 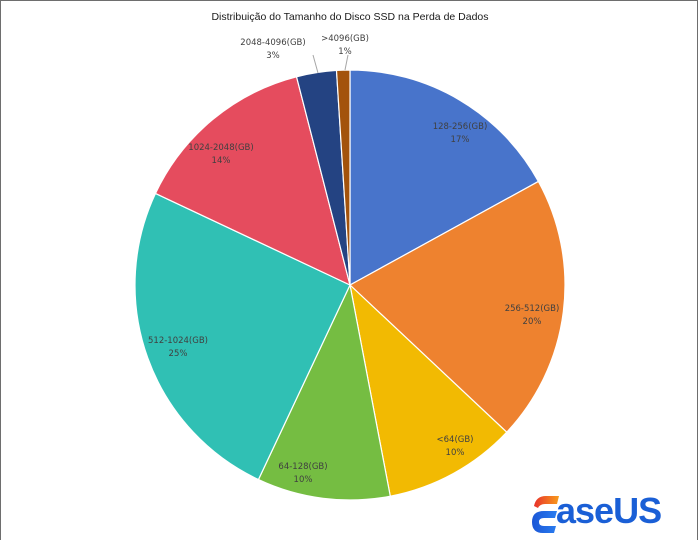 What do you see at coordinates (532, 309) in the screenshot?
I see `slice-label: 256-512(GB)` at bounding box center [532, 309].